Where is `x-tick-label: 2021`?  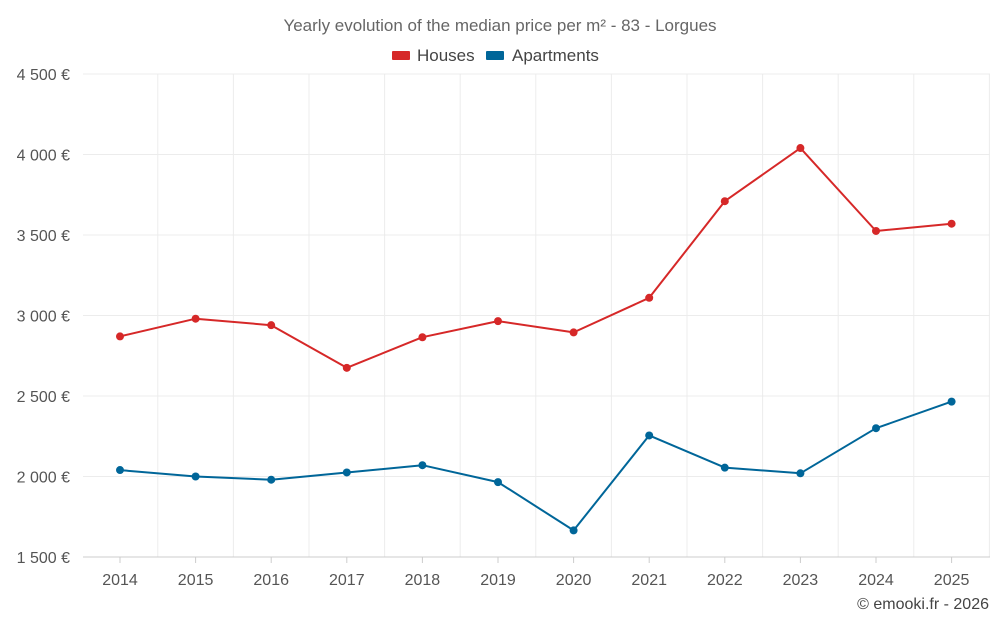 x-tick-label: 2021 is located at coordinates (649, 580).